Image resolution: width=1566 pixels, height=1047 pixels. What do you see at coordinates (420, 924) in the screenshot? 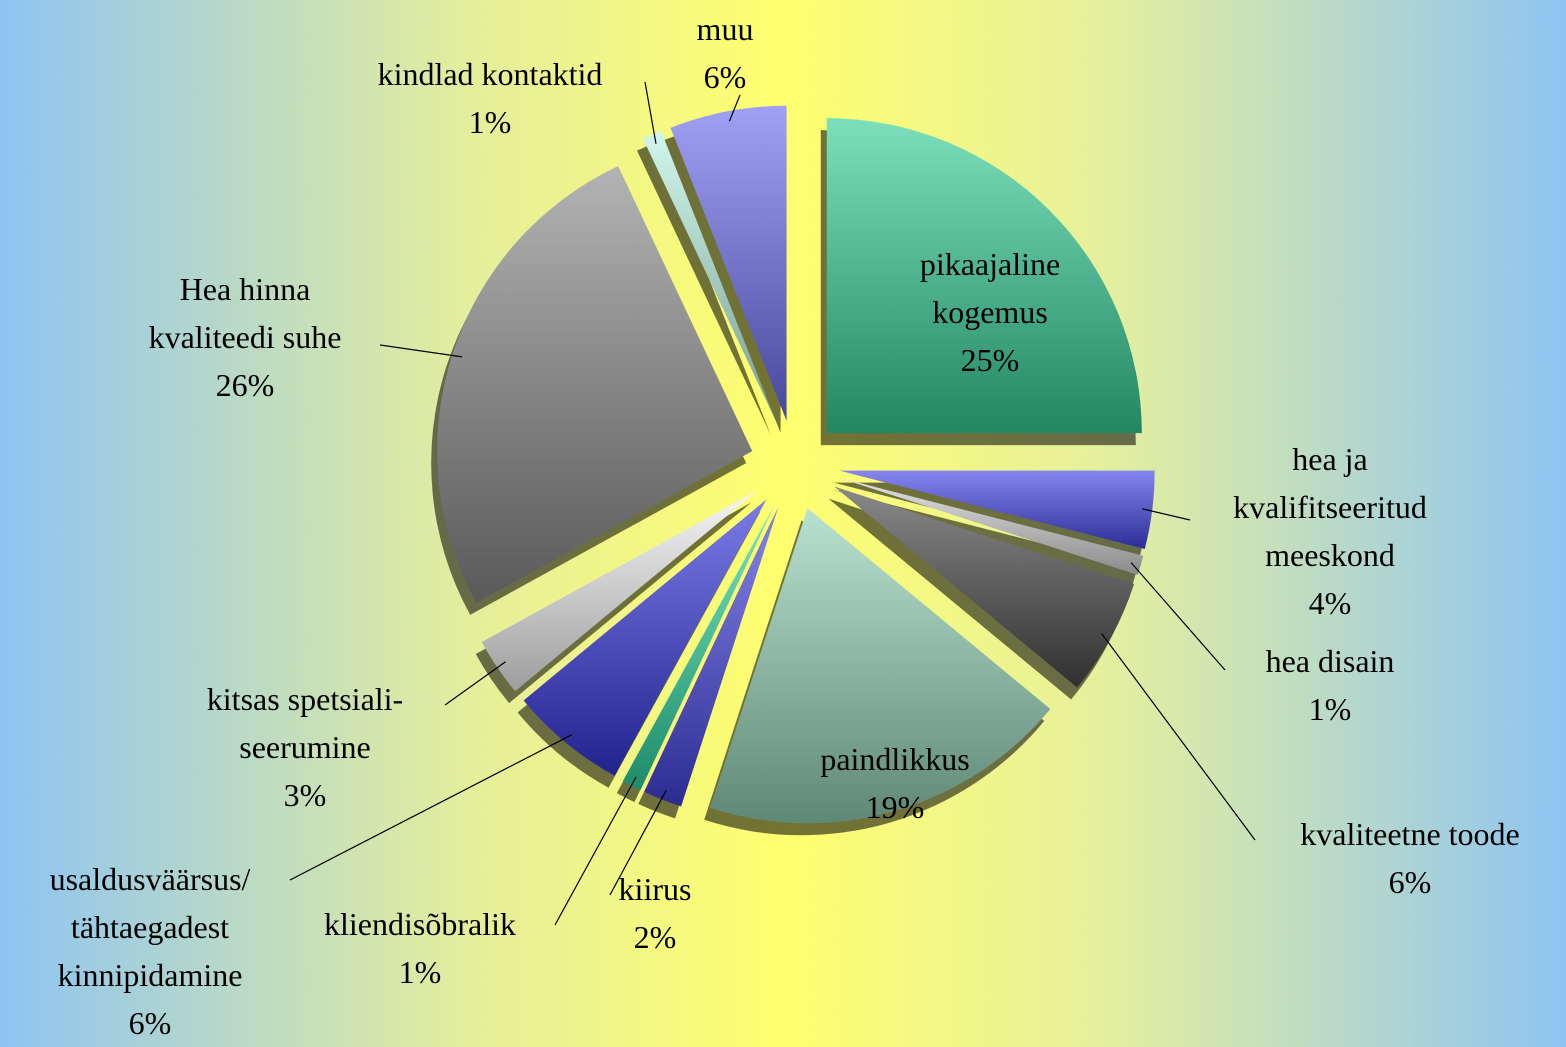
I see `category-label: kliendisõbralik` at bounding box center [420, 924].